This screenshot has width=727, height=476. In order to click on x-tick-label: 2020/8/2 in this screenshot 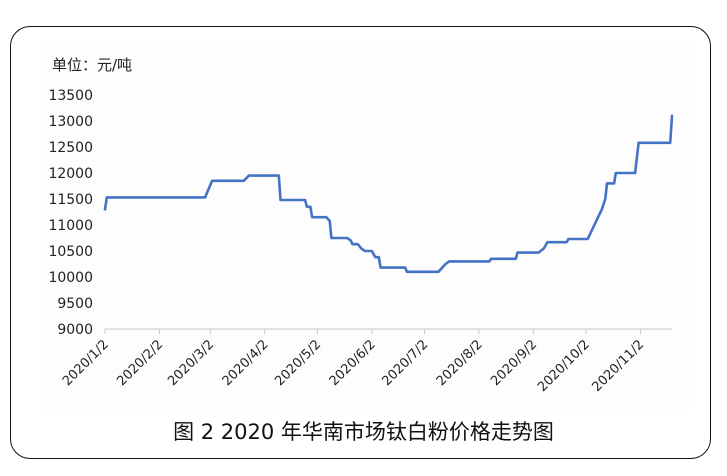, I will do `click(460, 363)`.